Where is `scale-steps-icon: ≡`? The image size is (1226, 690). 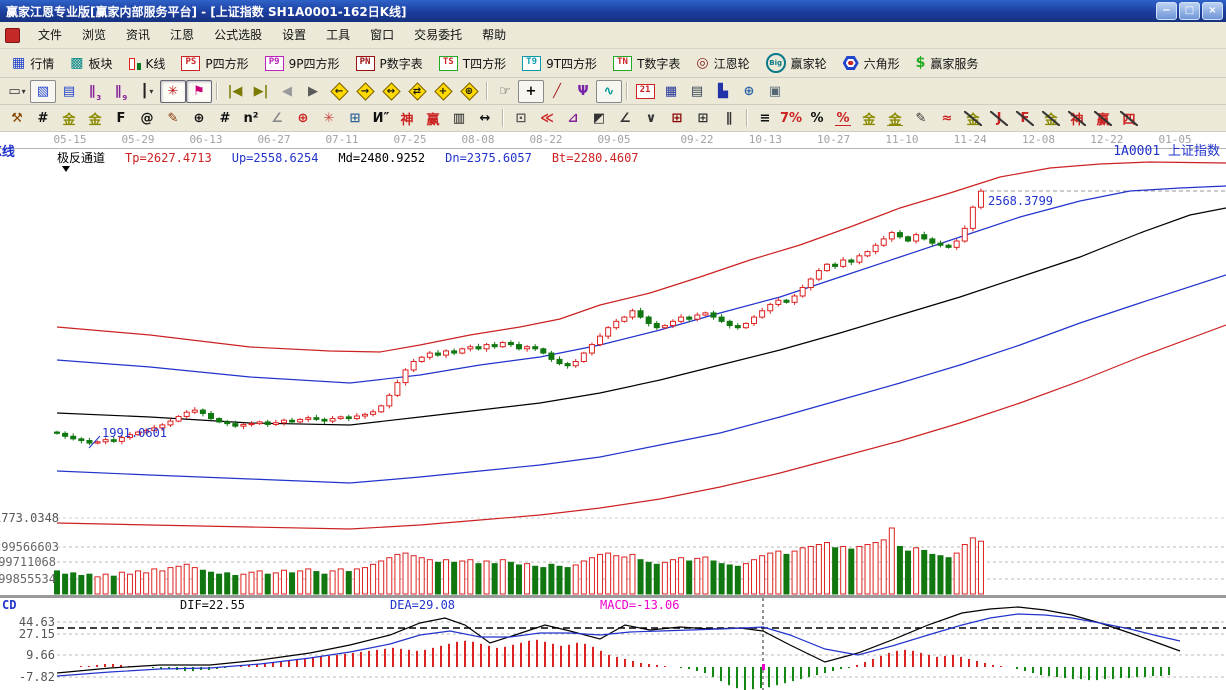
scale-steps-icon: ≡ is located at coordinates (765, 118).